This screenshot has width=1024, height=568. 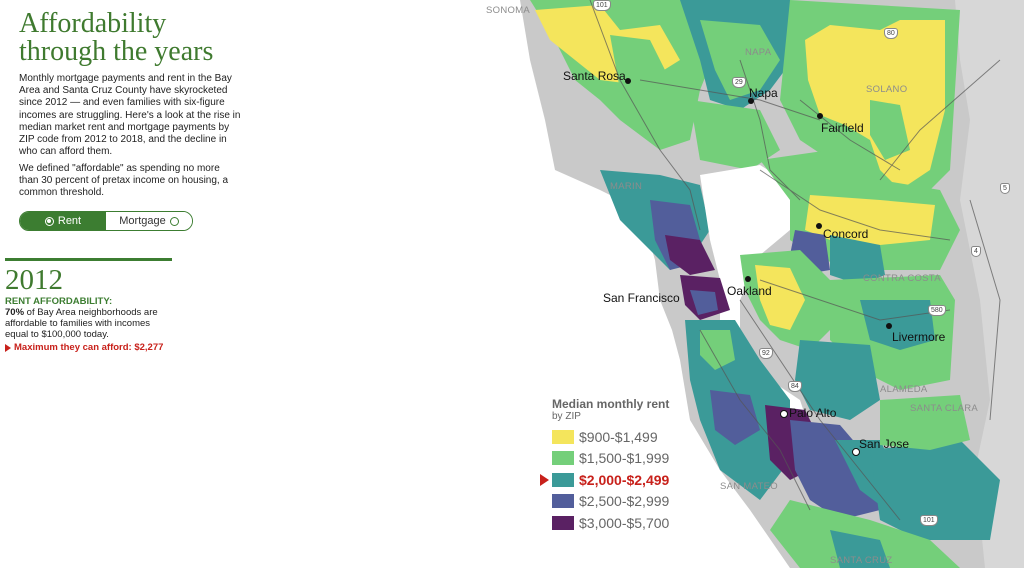 I want to click on triangle-right-icon, so click(x=8, y=347).